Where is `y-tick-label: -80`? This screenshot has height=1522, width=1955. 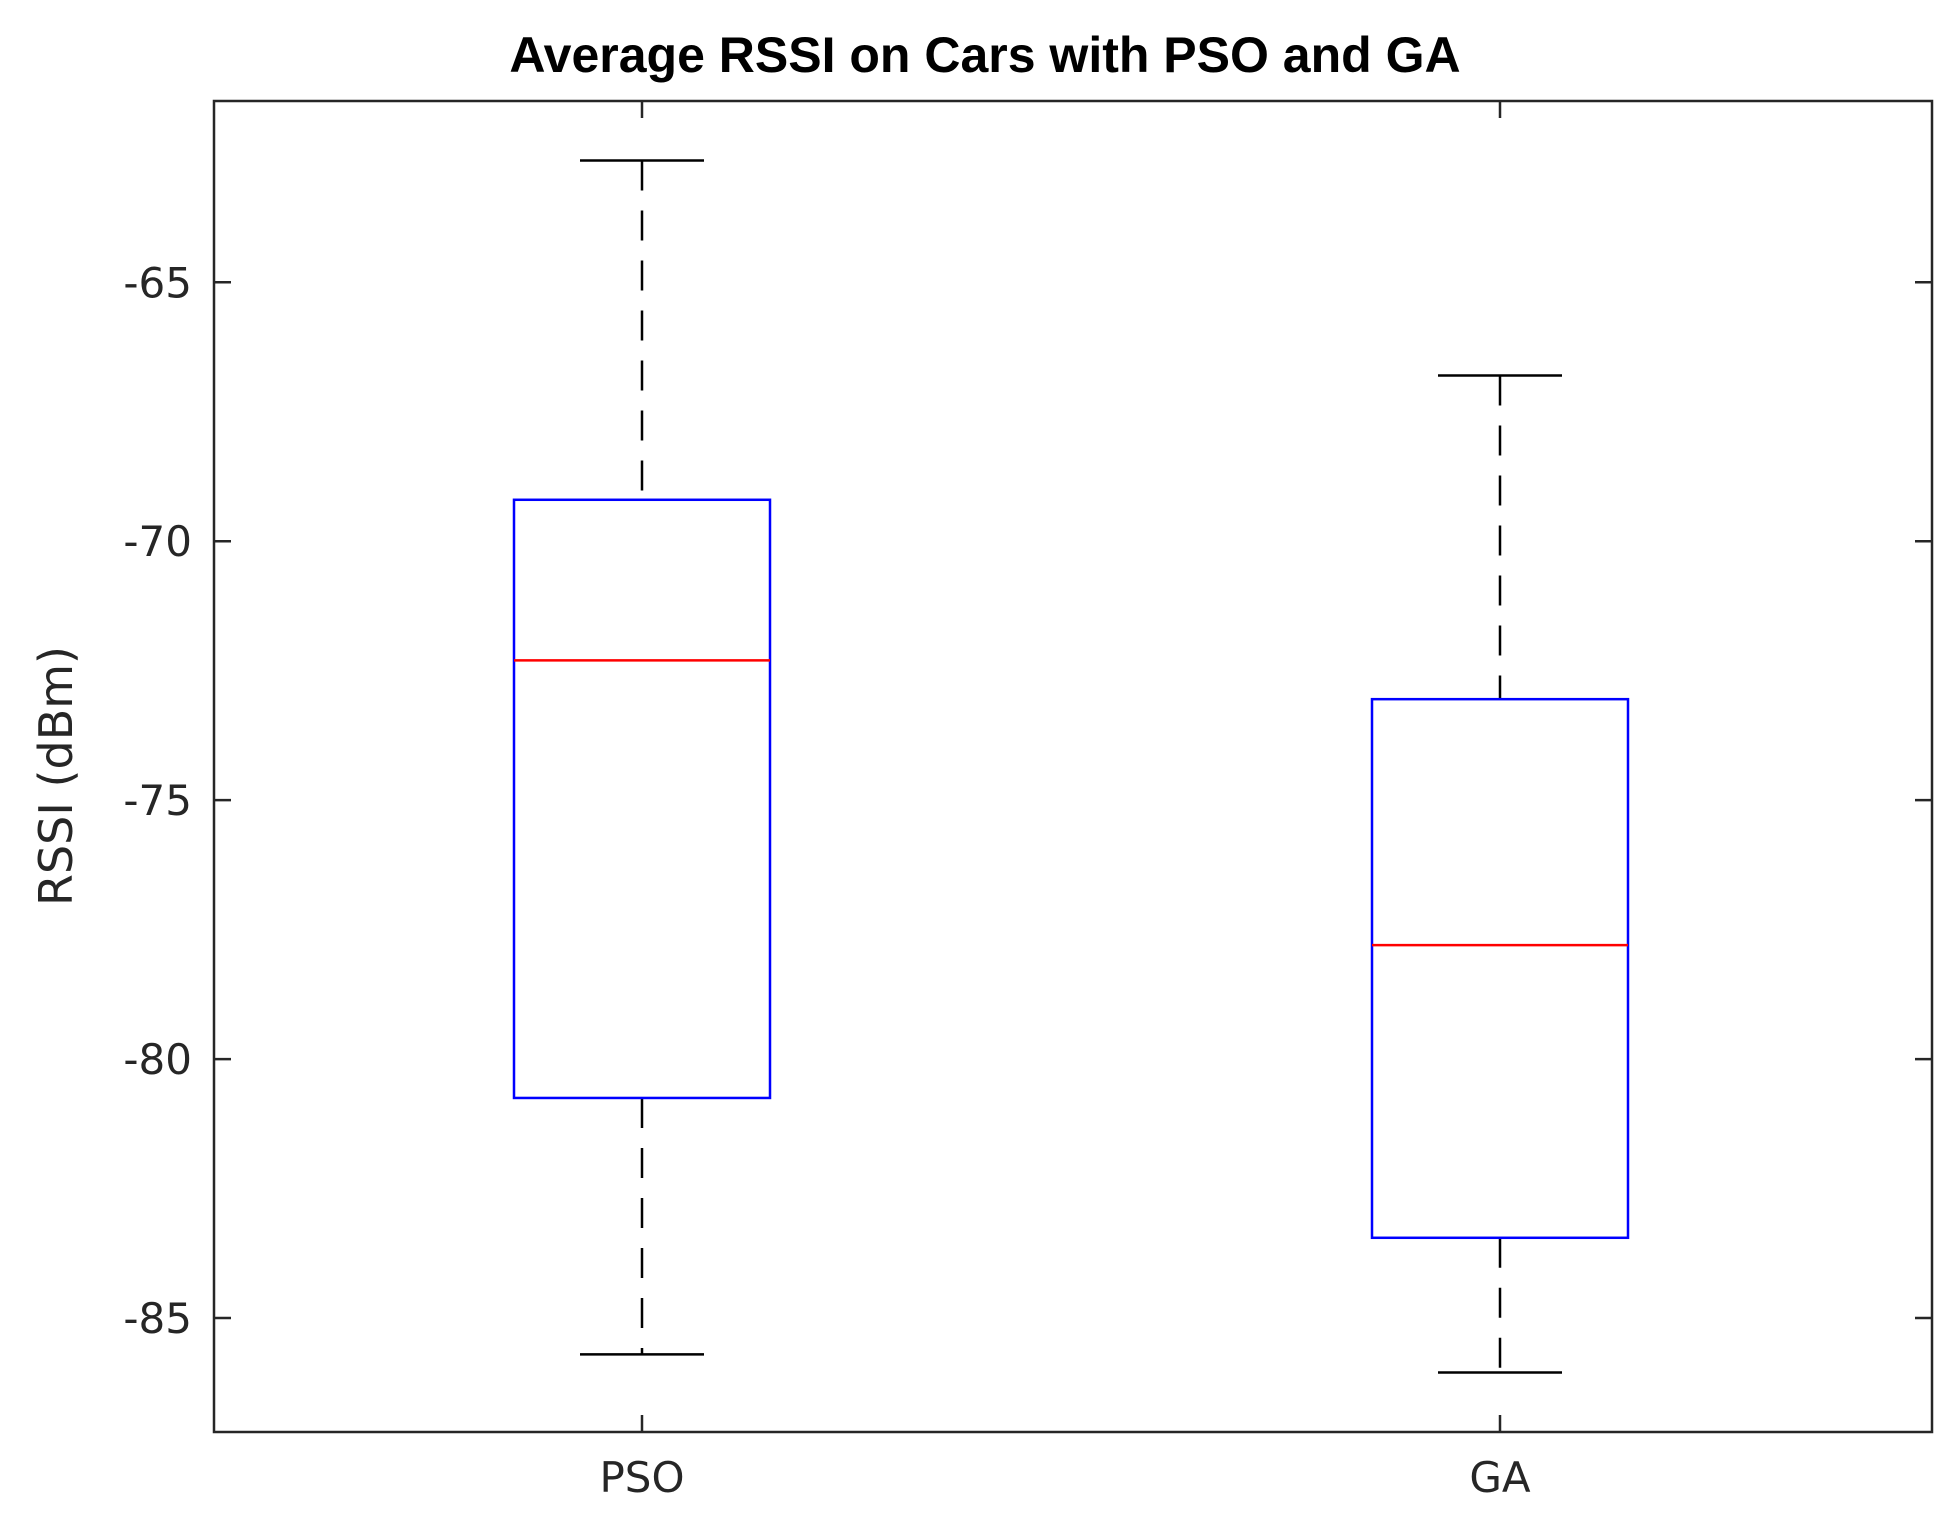 y-tick-label: -80 is located at coordinates (157, 1059).